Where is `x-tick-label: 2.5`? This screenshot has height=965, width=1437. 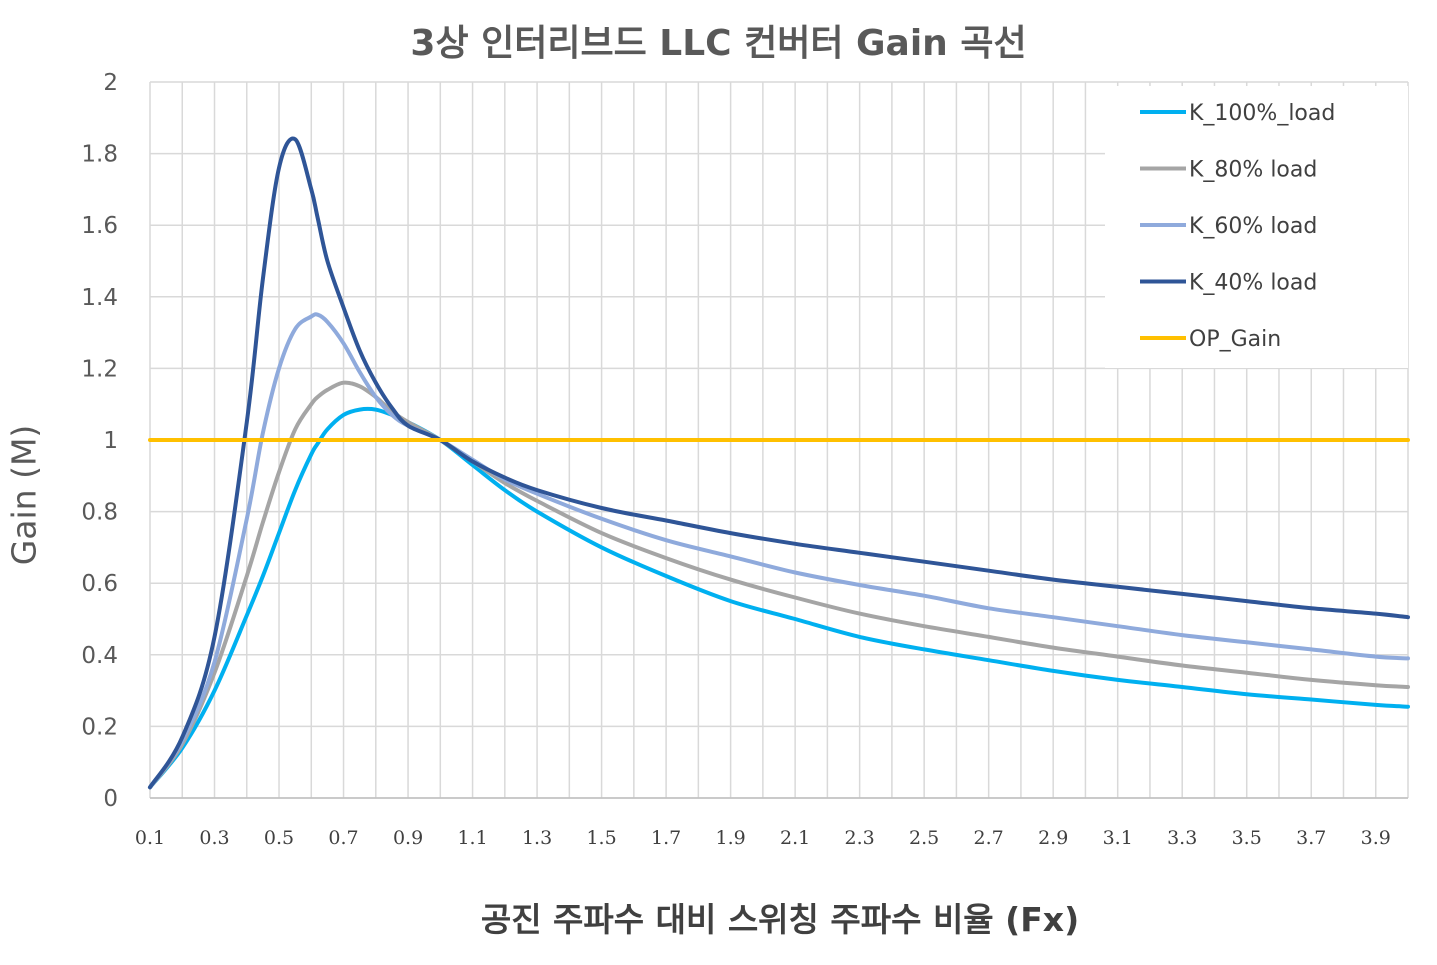 x-tick-label: 2.5 is located at coordinates (924, 838).